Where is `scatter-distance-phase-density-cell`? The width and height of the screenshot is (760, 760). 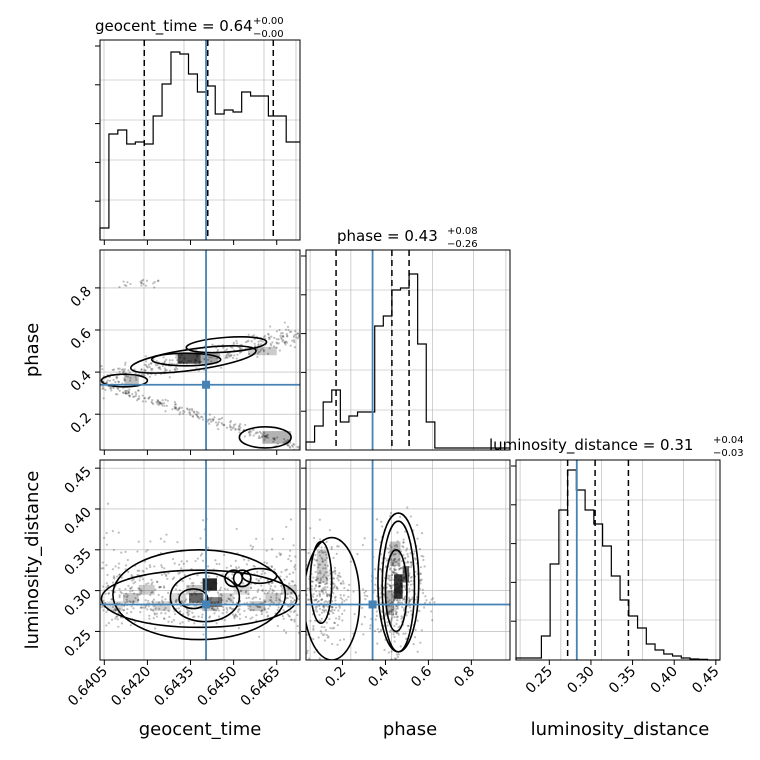
scatter-distance-phase-density-cell is located at coordinates (398, 586).